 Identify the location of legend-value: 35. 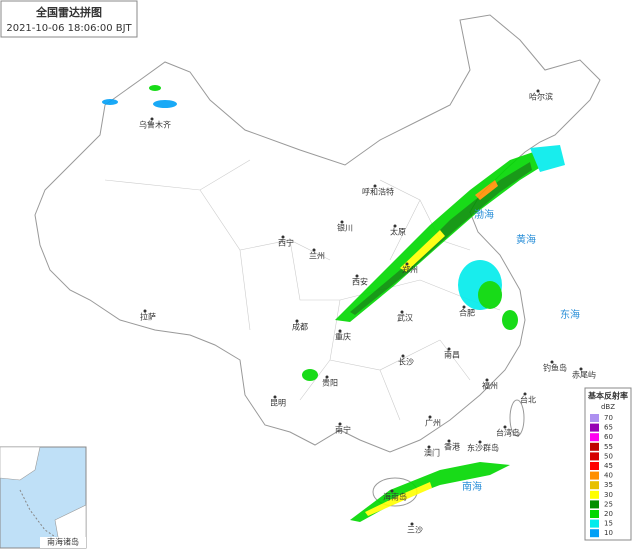
(608, 485).